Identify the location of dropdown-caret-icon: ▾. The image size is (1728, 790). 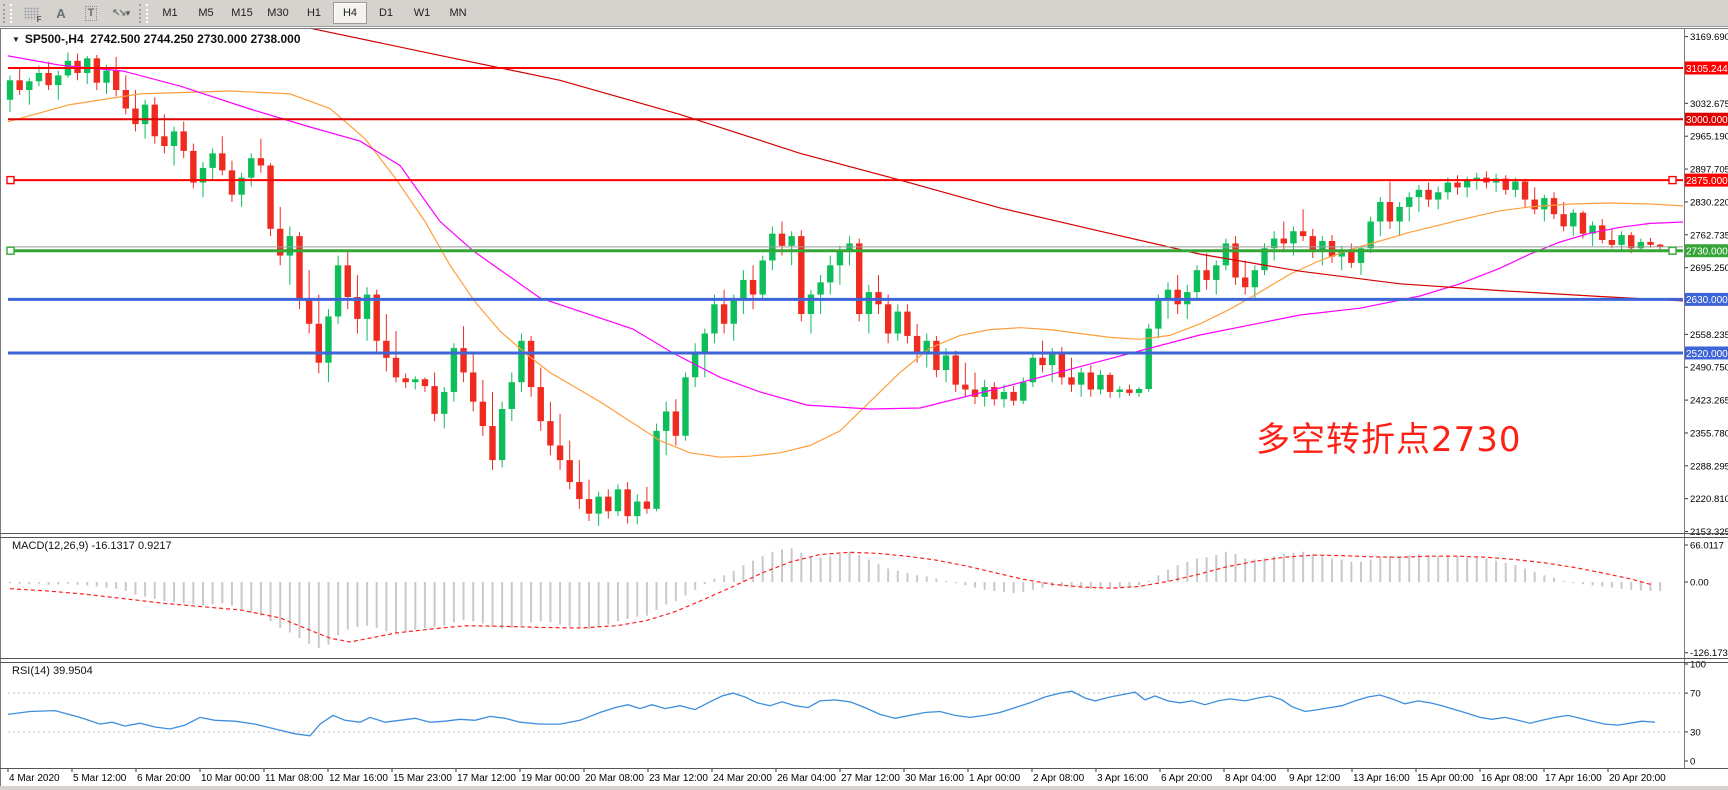
(128, 12).